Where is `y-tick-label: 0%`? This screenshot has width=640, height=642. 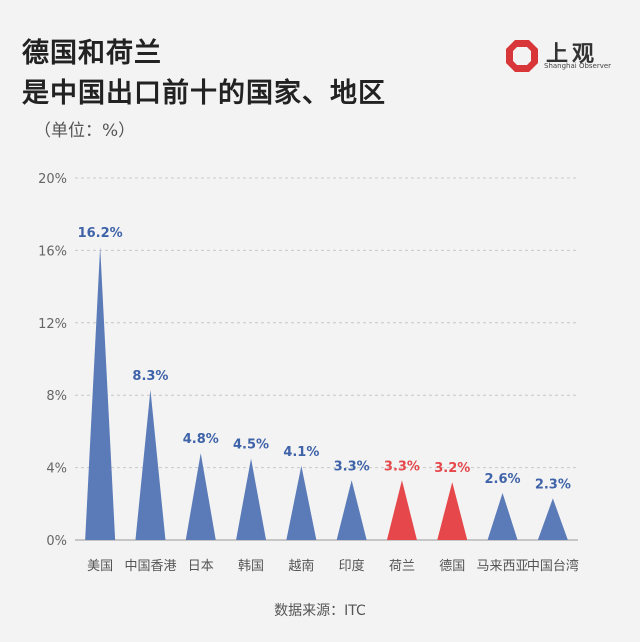
y-tick-label: 0% is located at coordinates (56, 541).